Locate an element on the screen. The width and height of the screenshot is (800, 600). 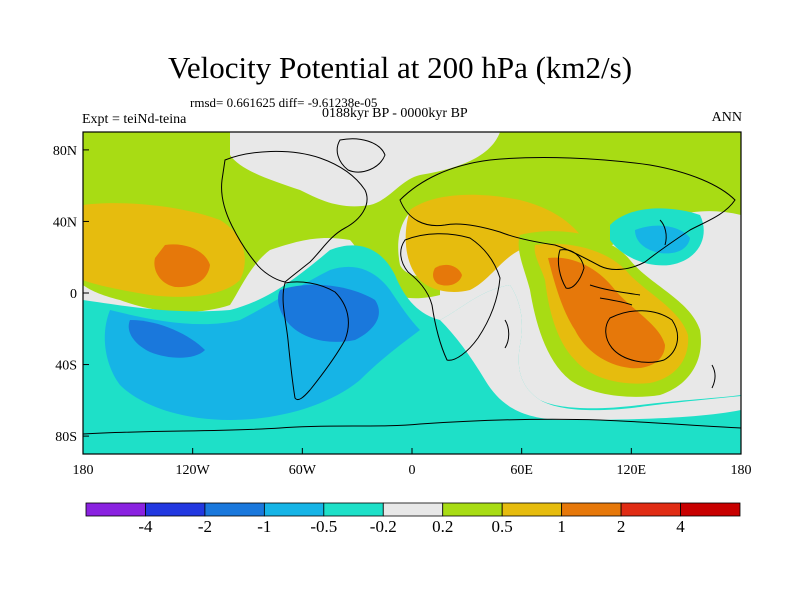
colorbar-label: -0.2 is located at coordinates (383, 526).